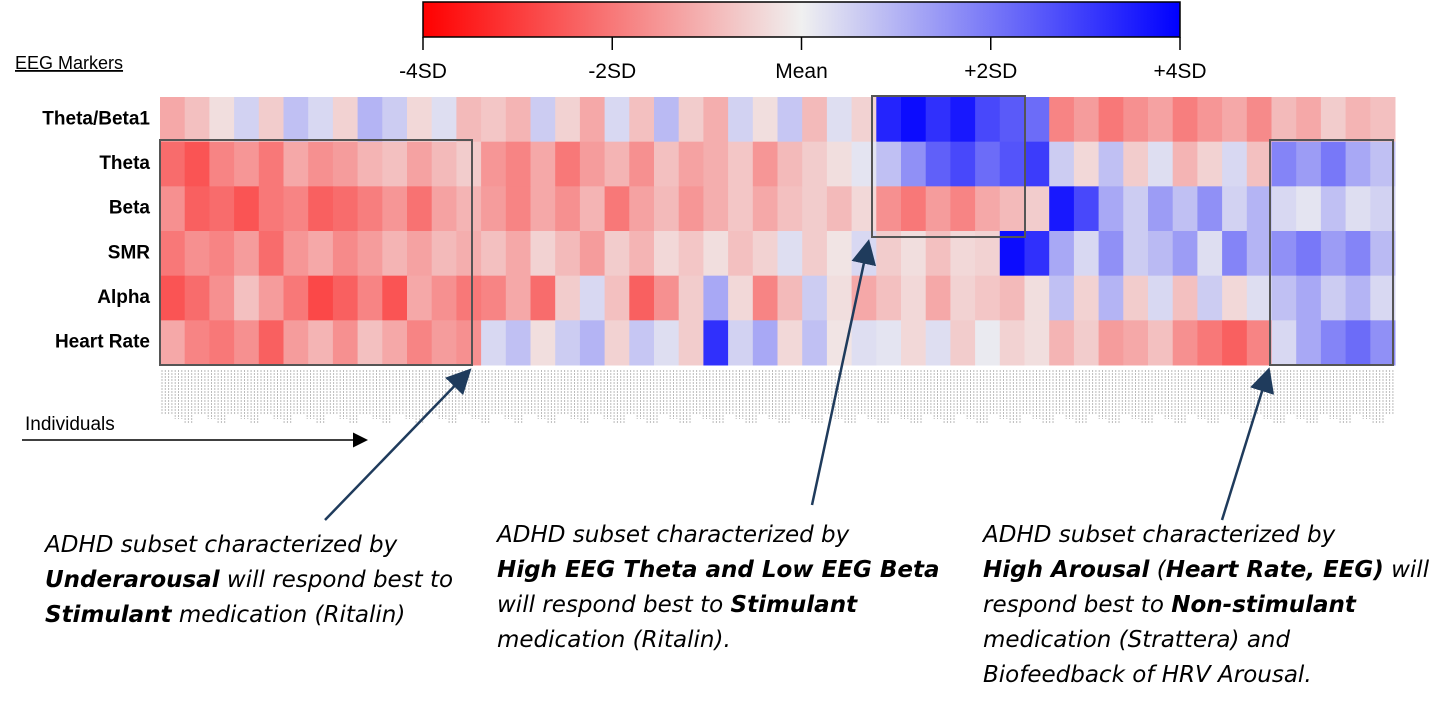 This screenshot has height=709, width=1429. I want to click on annotation-line: High Arousal (Heart Rate, EEG) will, so click(1206, 570).